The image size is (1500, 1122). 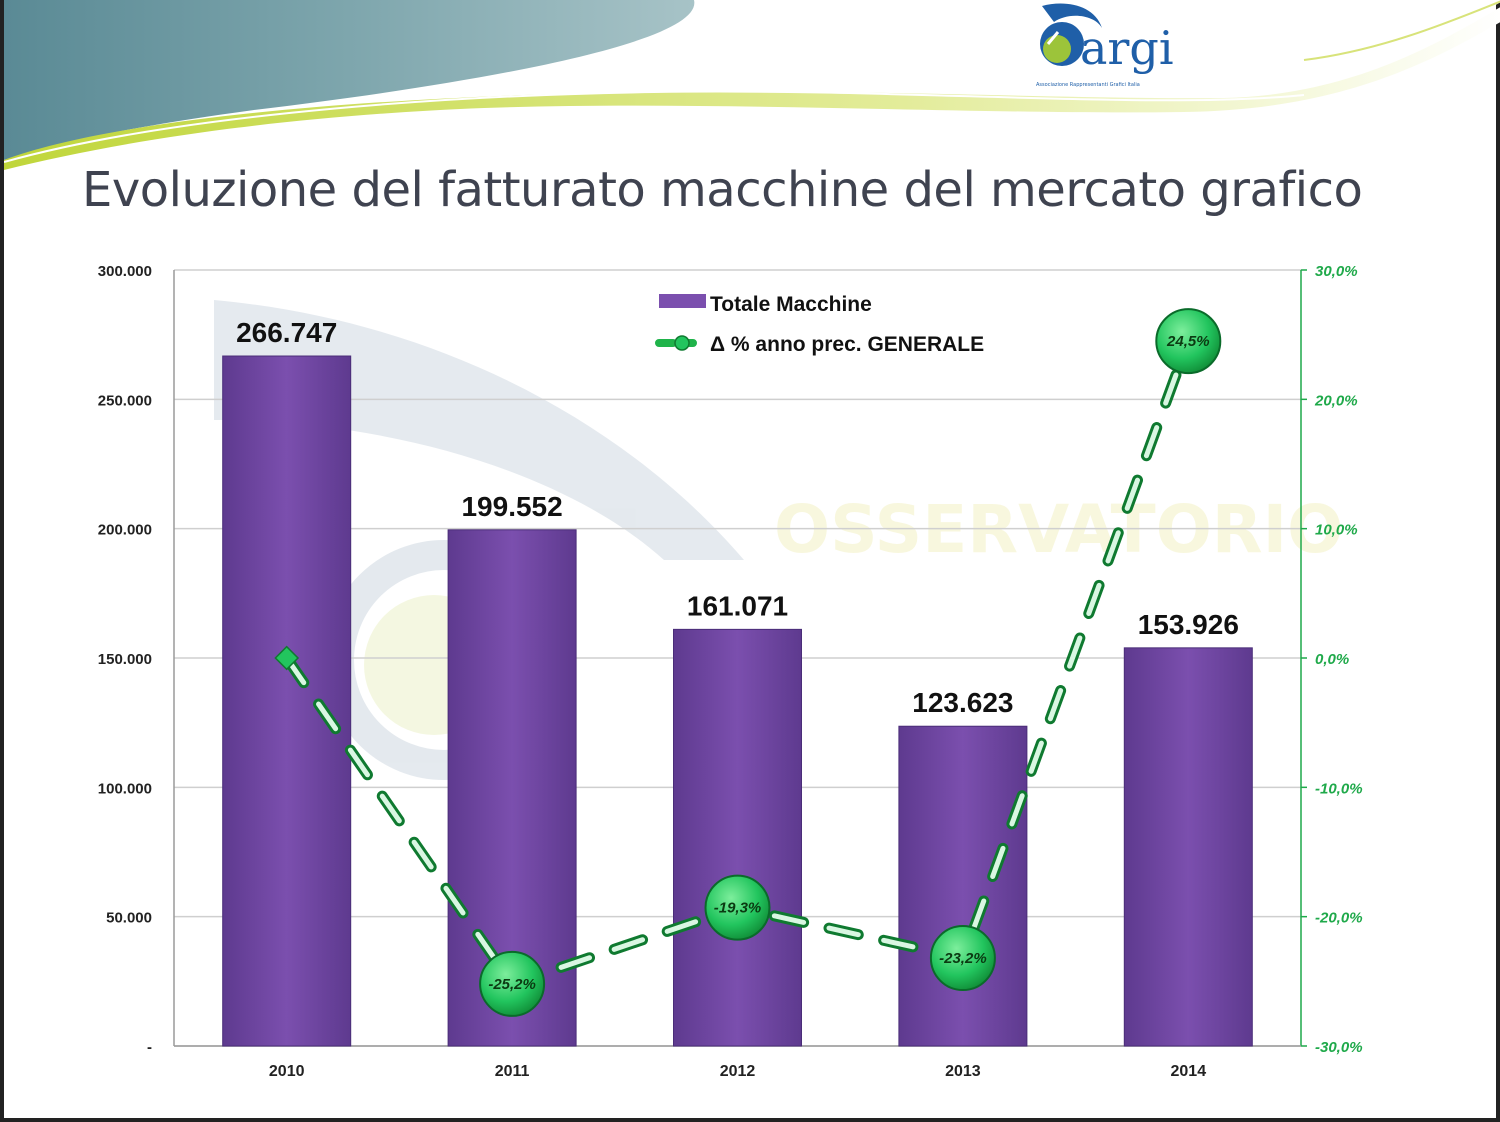 I want to click on x-tick-label: 2012, so click(x=738, y=1071).